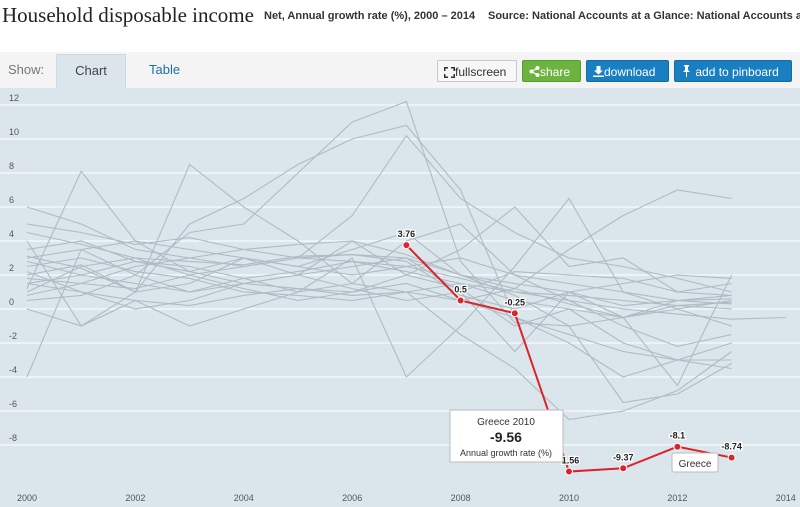 The height and width of the screenshot is (507, 800). I want to click on y-tick-label: 6, so click(11, 200).